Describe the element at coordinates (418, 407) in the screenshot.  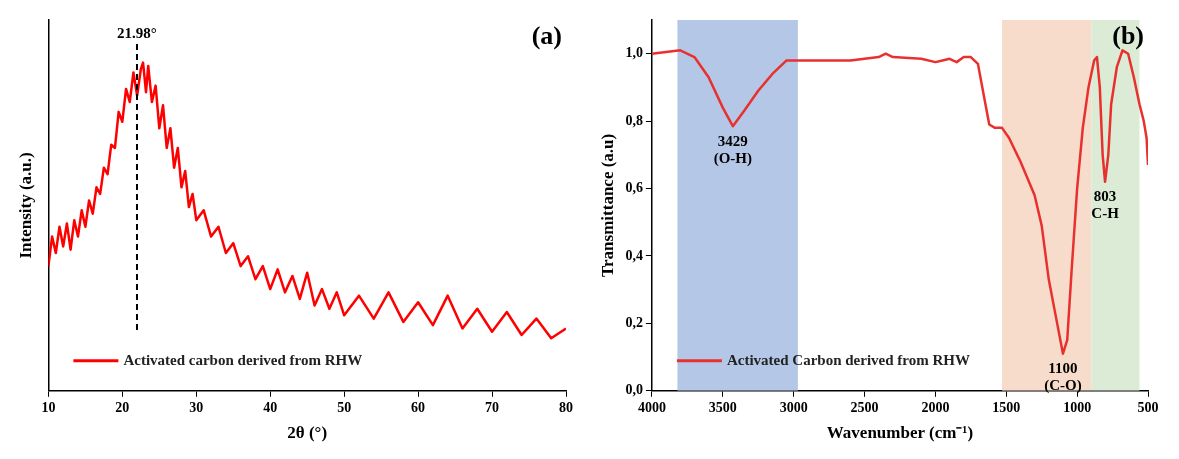
I see `x-tick-label: 60` at that location.